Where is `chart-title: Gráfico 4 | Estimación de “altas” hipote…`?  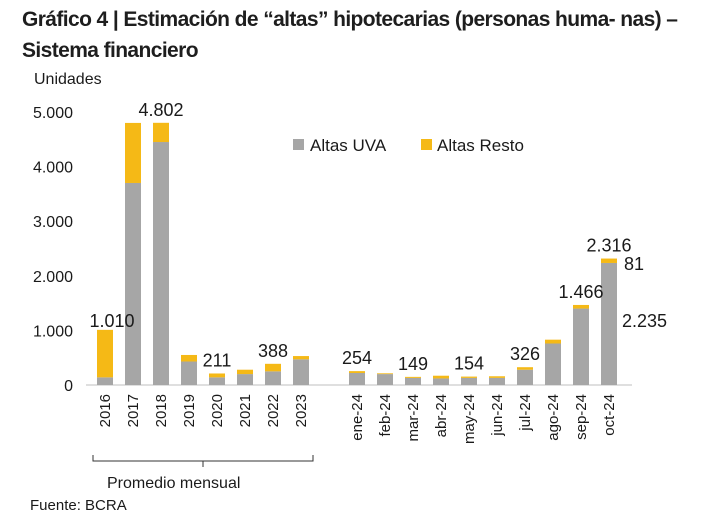 chart-title: Gráfico 4 | Estimación de “altas” hipote… is located at coordinates (350, 35).